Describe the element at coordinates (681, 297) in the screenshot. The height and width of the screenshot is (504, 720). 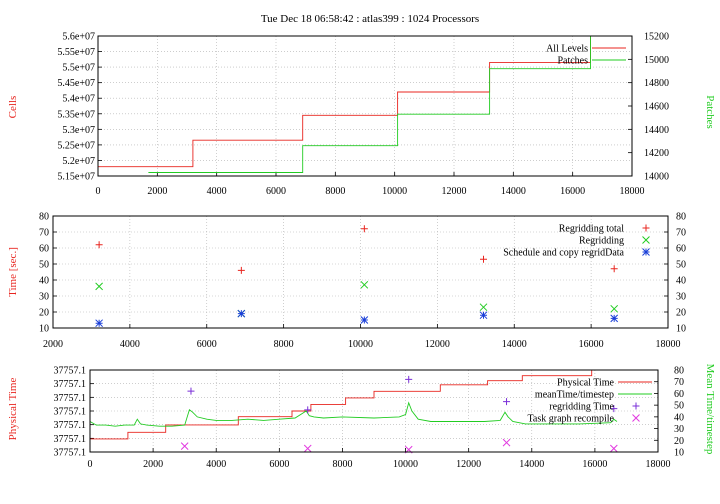
I see `y2-tick-label: 30` at that location.